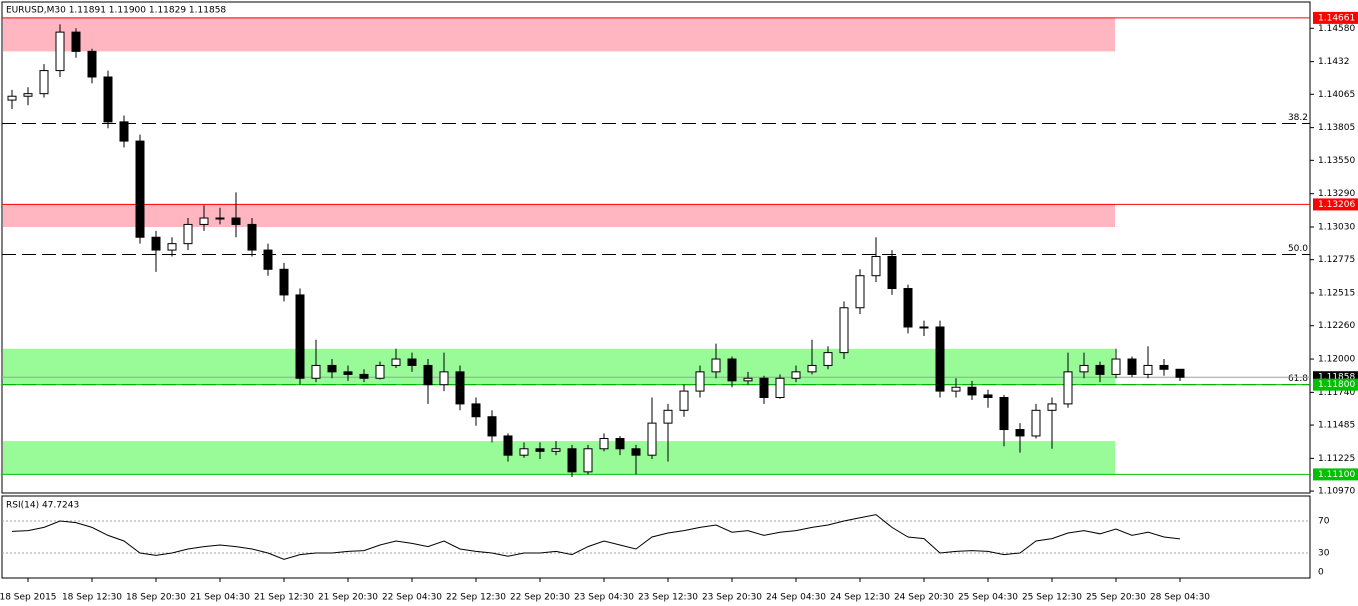 The image size is (1358, 606). Describe the element at coordinates (668, 598) in the screenshot. I see `x-tick-label: 23 Sep 12:30` at that location.